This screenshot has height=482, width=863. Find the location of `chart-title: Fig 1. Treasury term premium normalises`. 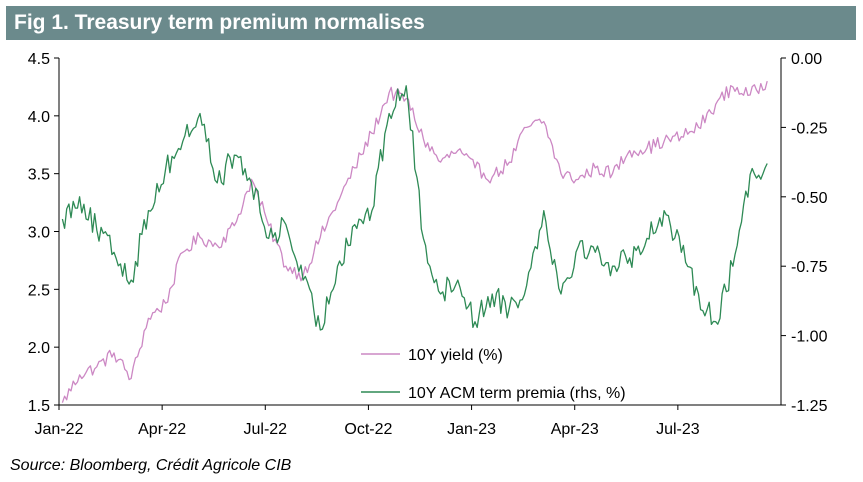

chart-title: Fig 1. Treasury term premium normalises is located at coordinates (219, 22).